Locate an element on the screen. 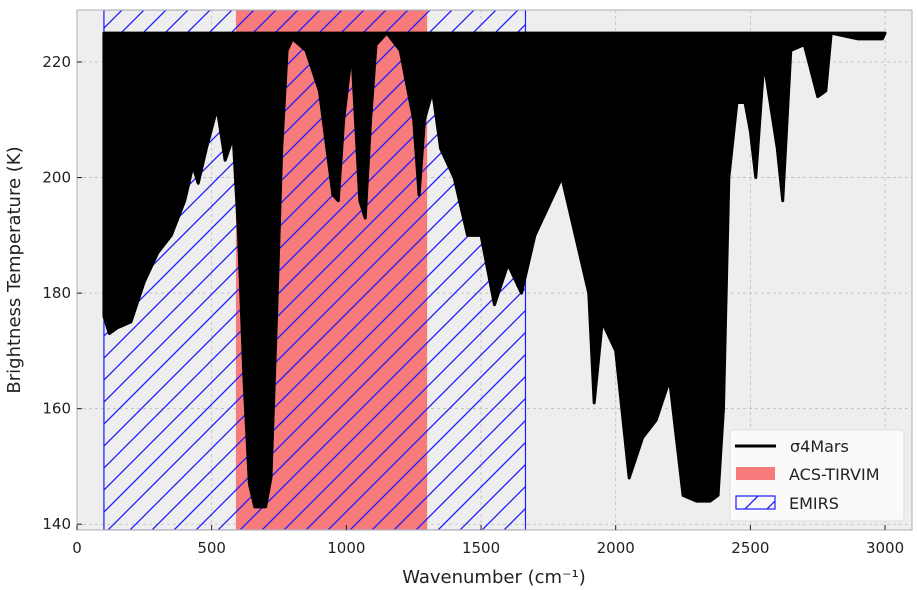  y-tick-label: 220 is located at coordinates (56, 62).